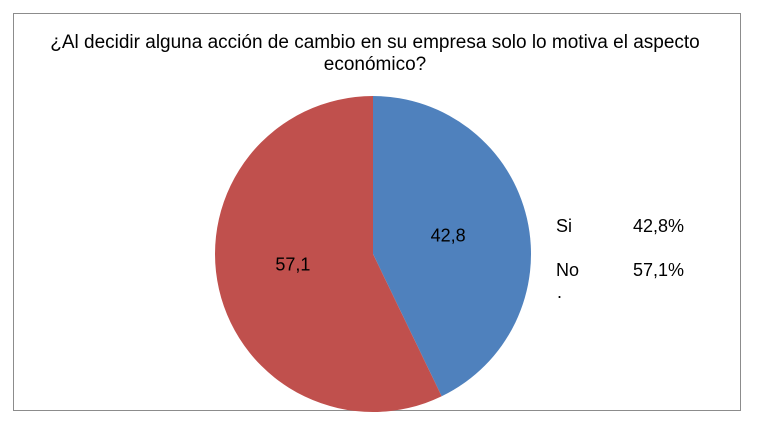 This screenshot has width=772, height=428. Describe the element at coordinates (375, 64) in the screenshot. I see `chart-title-line-2: económico?` at that location.